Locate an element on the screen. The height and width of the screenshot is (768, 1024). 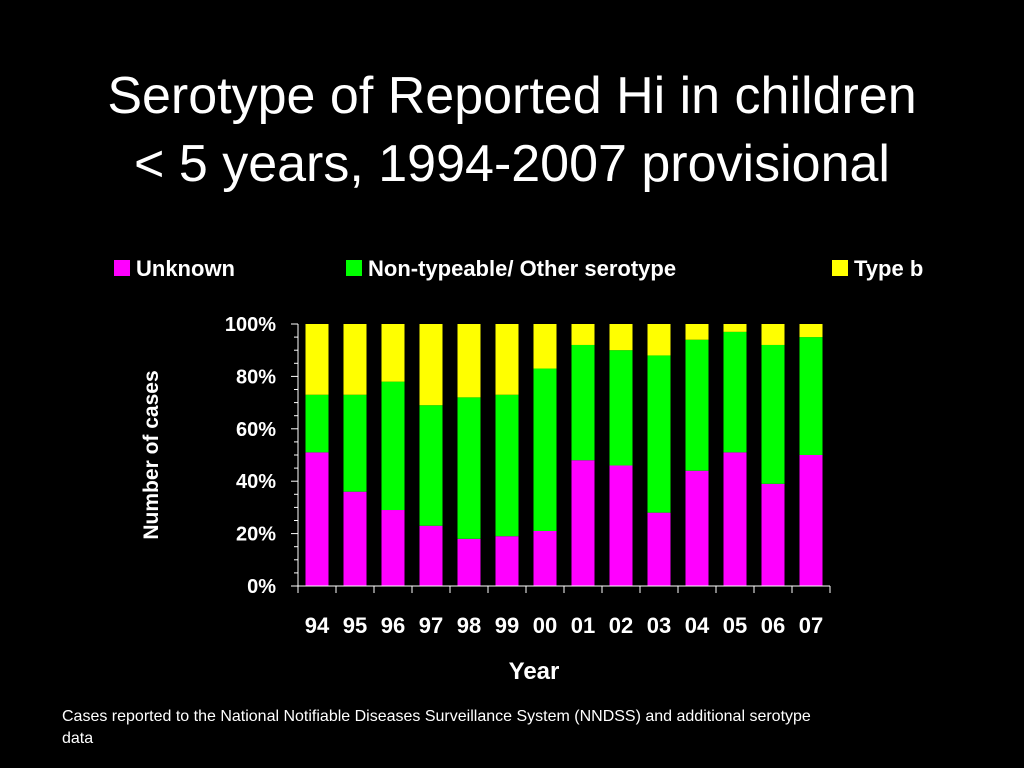
x-tick-label-96: 96 is located at coordinates (393, 625).